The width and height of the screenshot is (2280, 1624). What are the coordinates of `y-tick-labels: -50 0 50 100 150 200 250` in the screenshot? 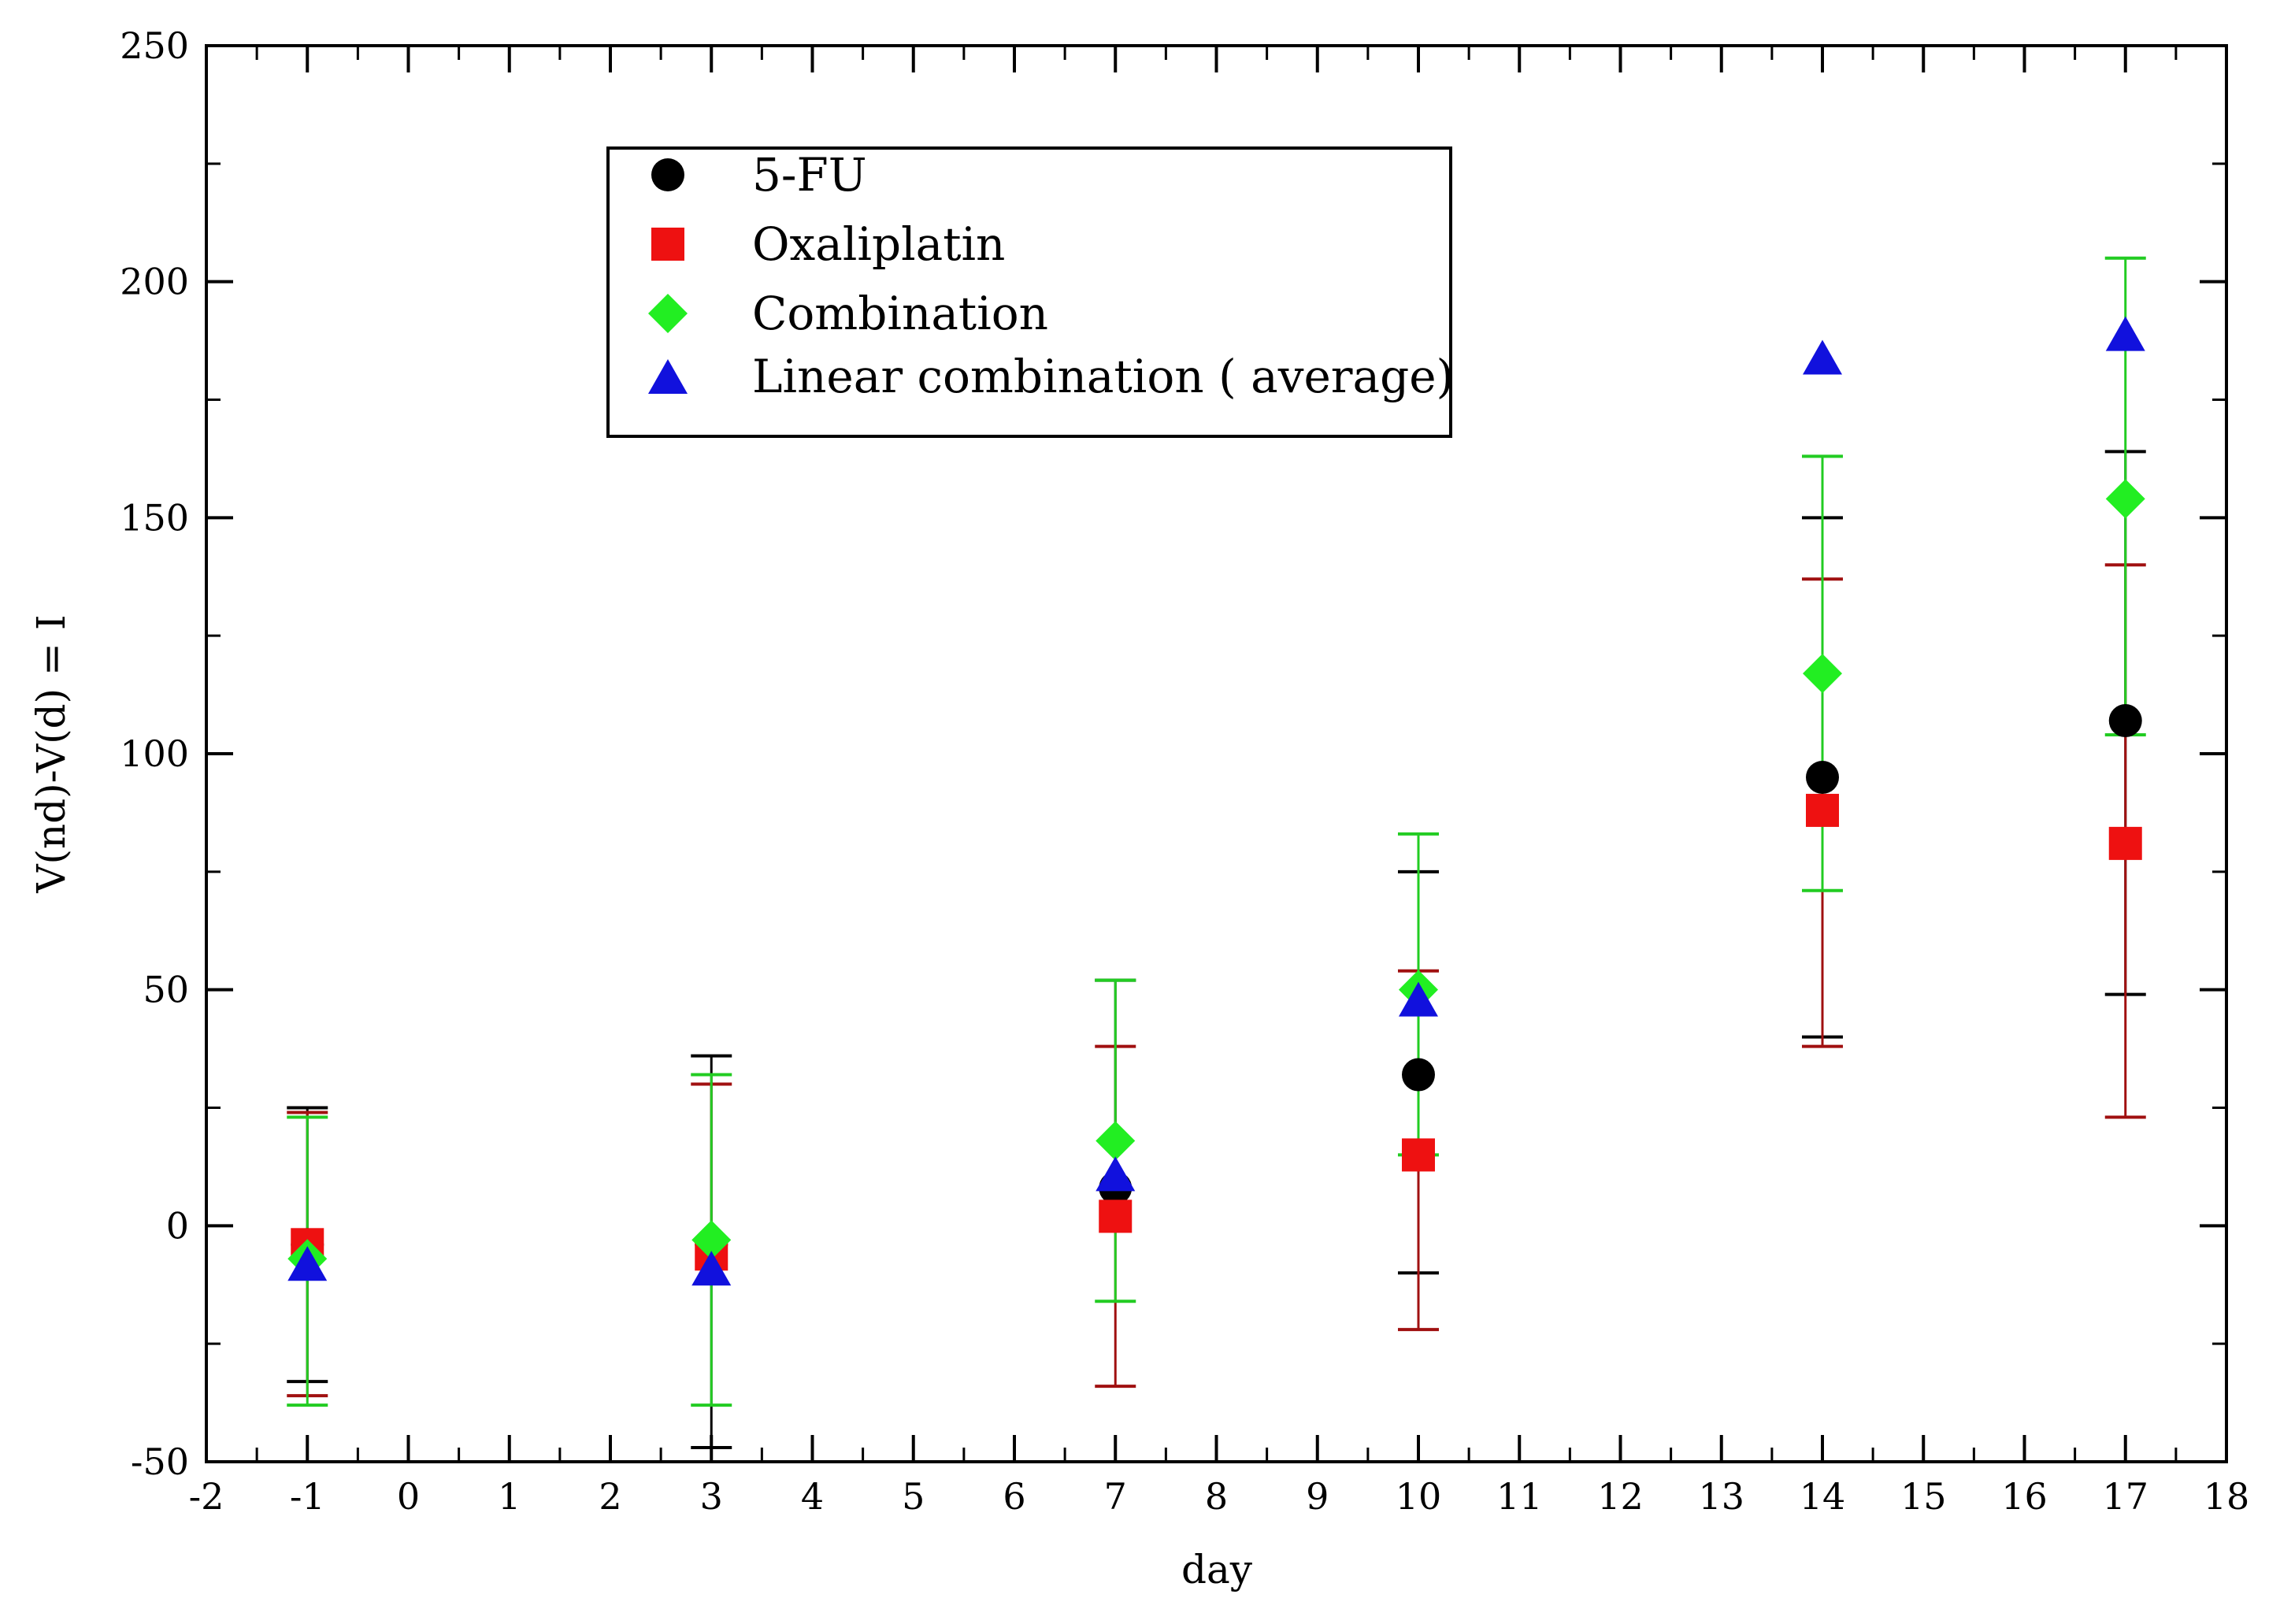 It's located at (154, 753).